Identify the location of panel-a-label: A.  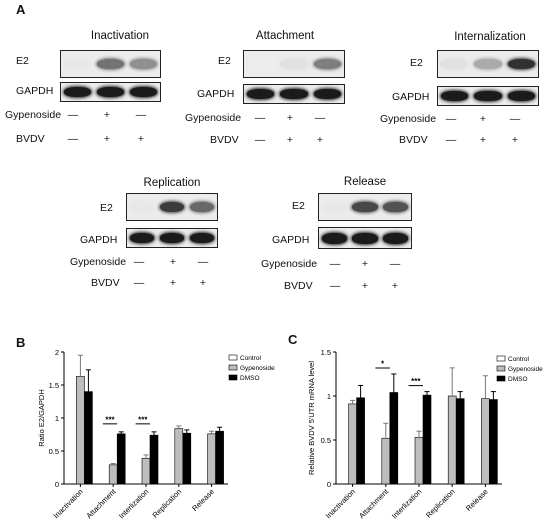
(21, 9).